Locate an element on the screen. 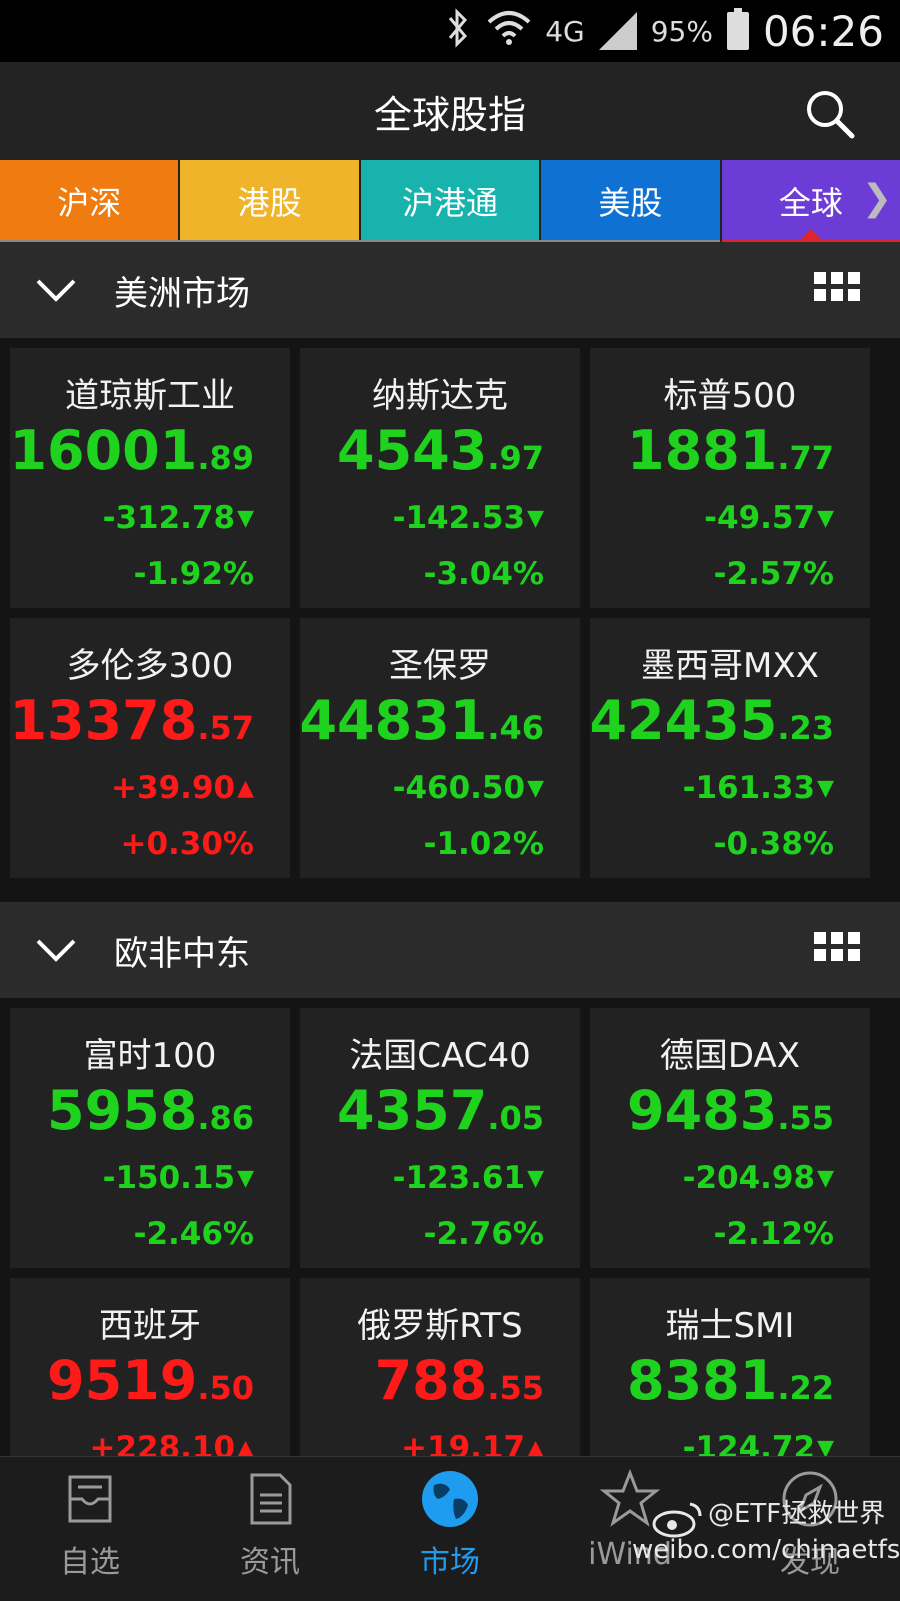 The image size is (900, 1601). tab-label: 美股 is located at coordinates (630, 203).